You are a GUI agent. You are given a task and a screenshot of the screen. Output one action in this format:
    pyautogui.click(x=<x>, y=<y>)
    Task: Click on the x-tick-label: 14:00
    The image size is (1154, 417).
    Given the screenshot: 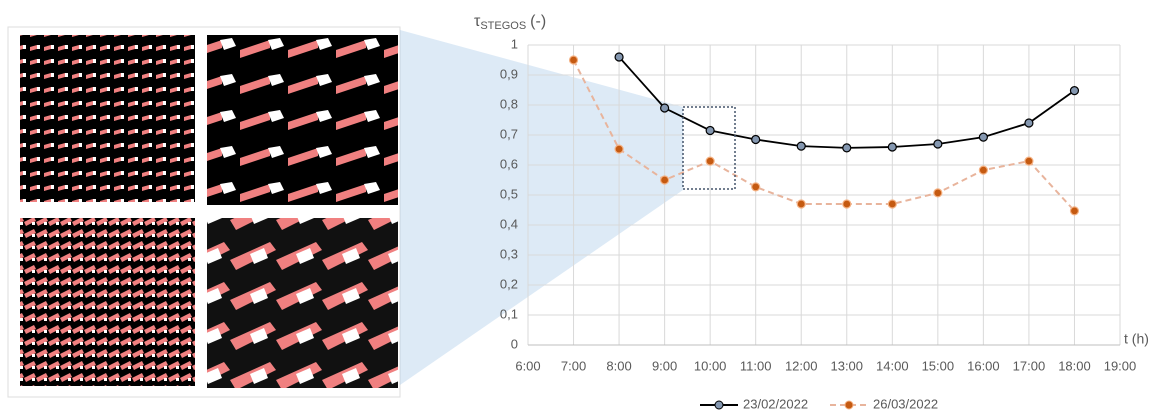 What is the action you would take?
    pyautogui.click(x=892, y=365)
    